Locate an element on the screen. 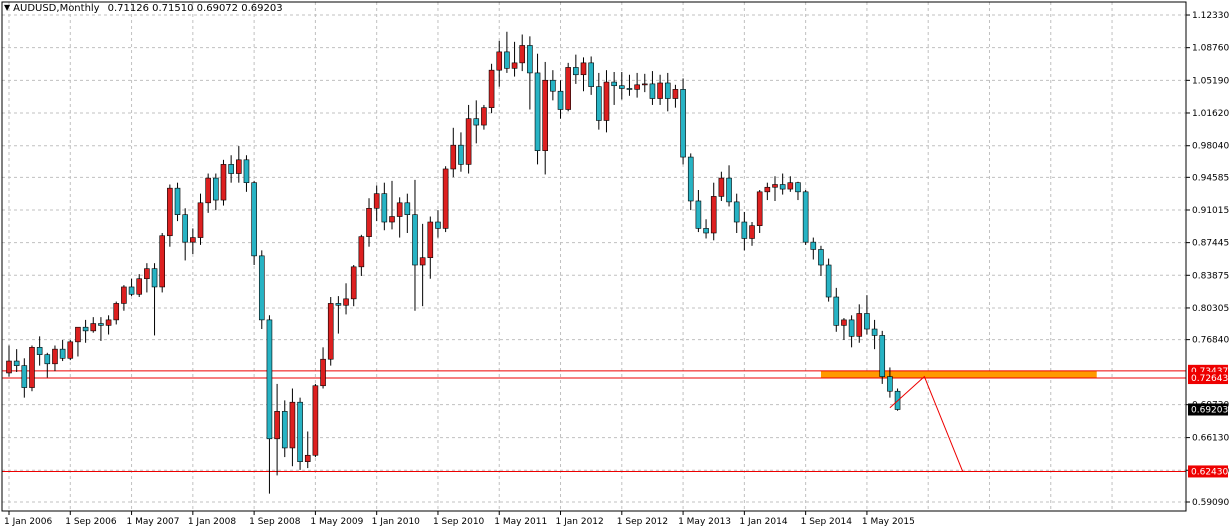 This screenshot has width=1230, height=529. level-price-tag: 0.72643 is located at coordinates (1208, 378).